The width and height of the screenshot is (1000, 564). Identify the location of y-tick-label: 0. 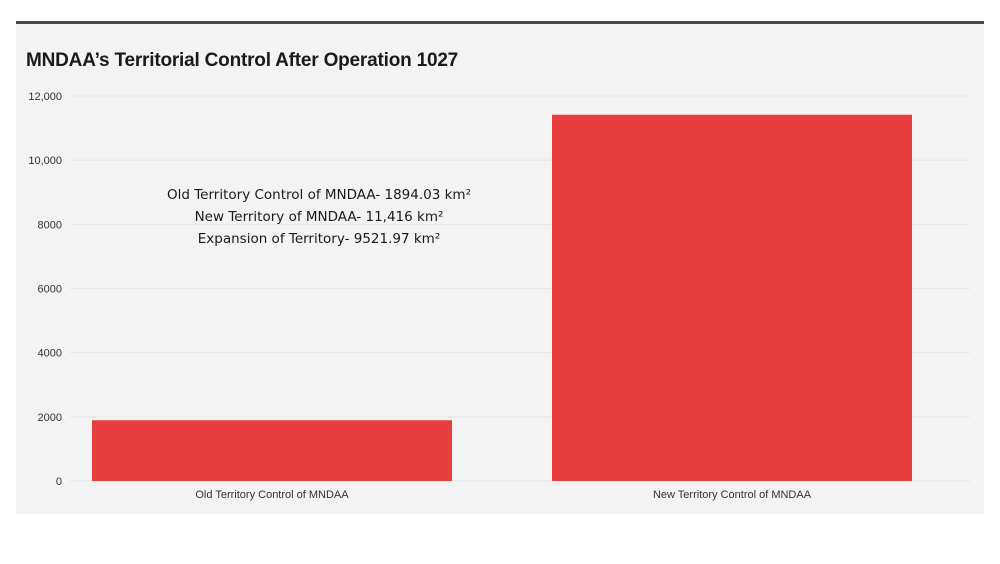
(59, 482).